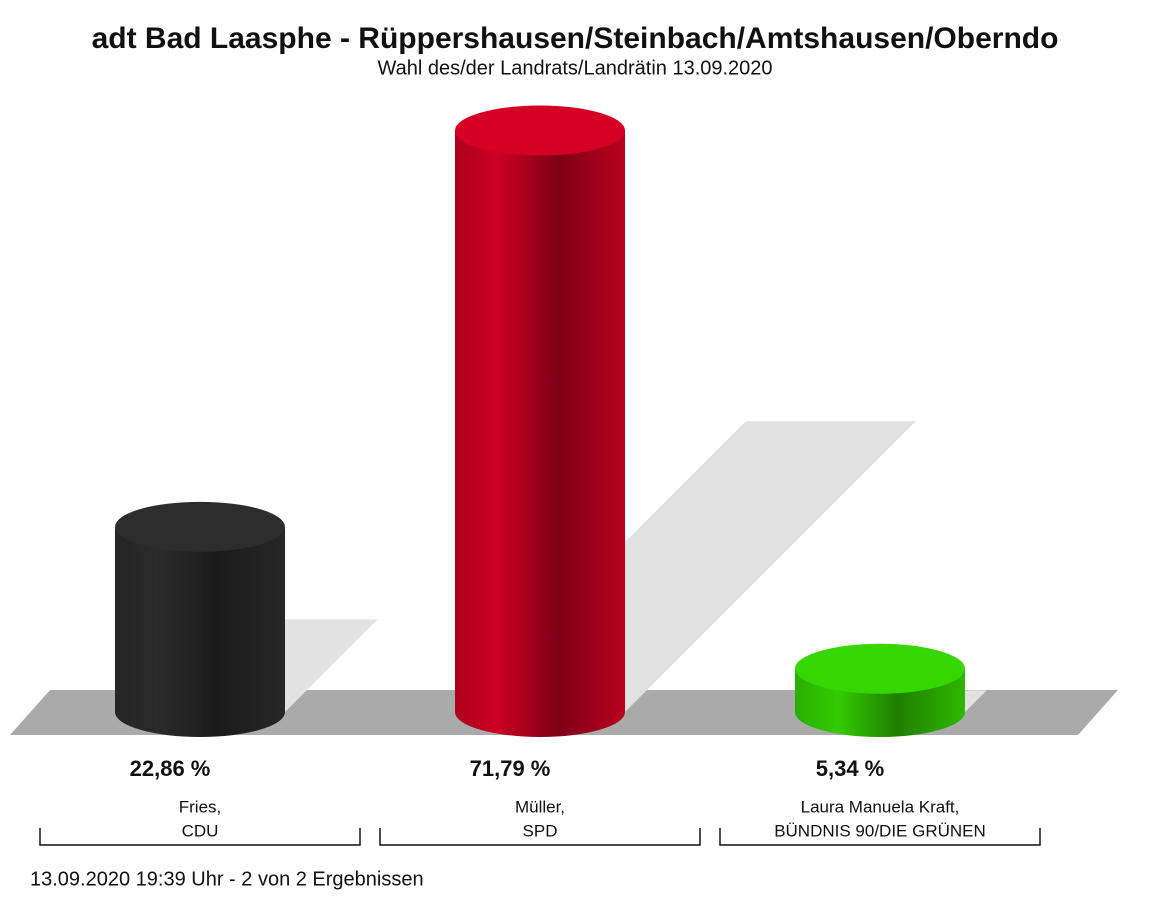  I want to click on value-label: 5,34 %, so click(850, 768).